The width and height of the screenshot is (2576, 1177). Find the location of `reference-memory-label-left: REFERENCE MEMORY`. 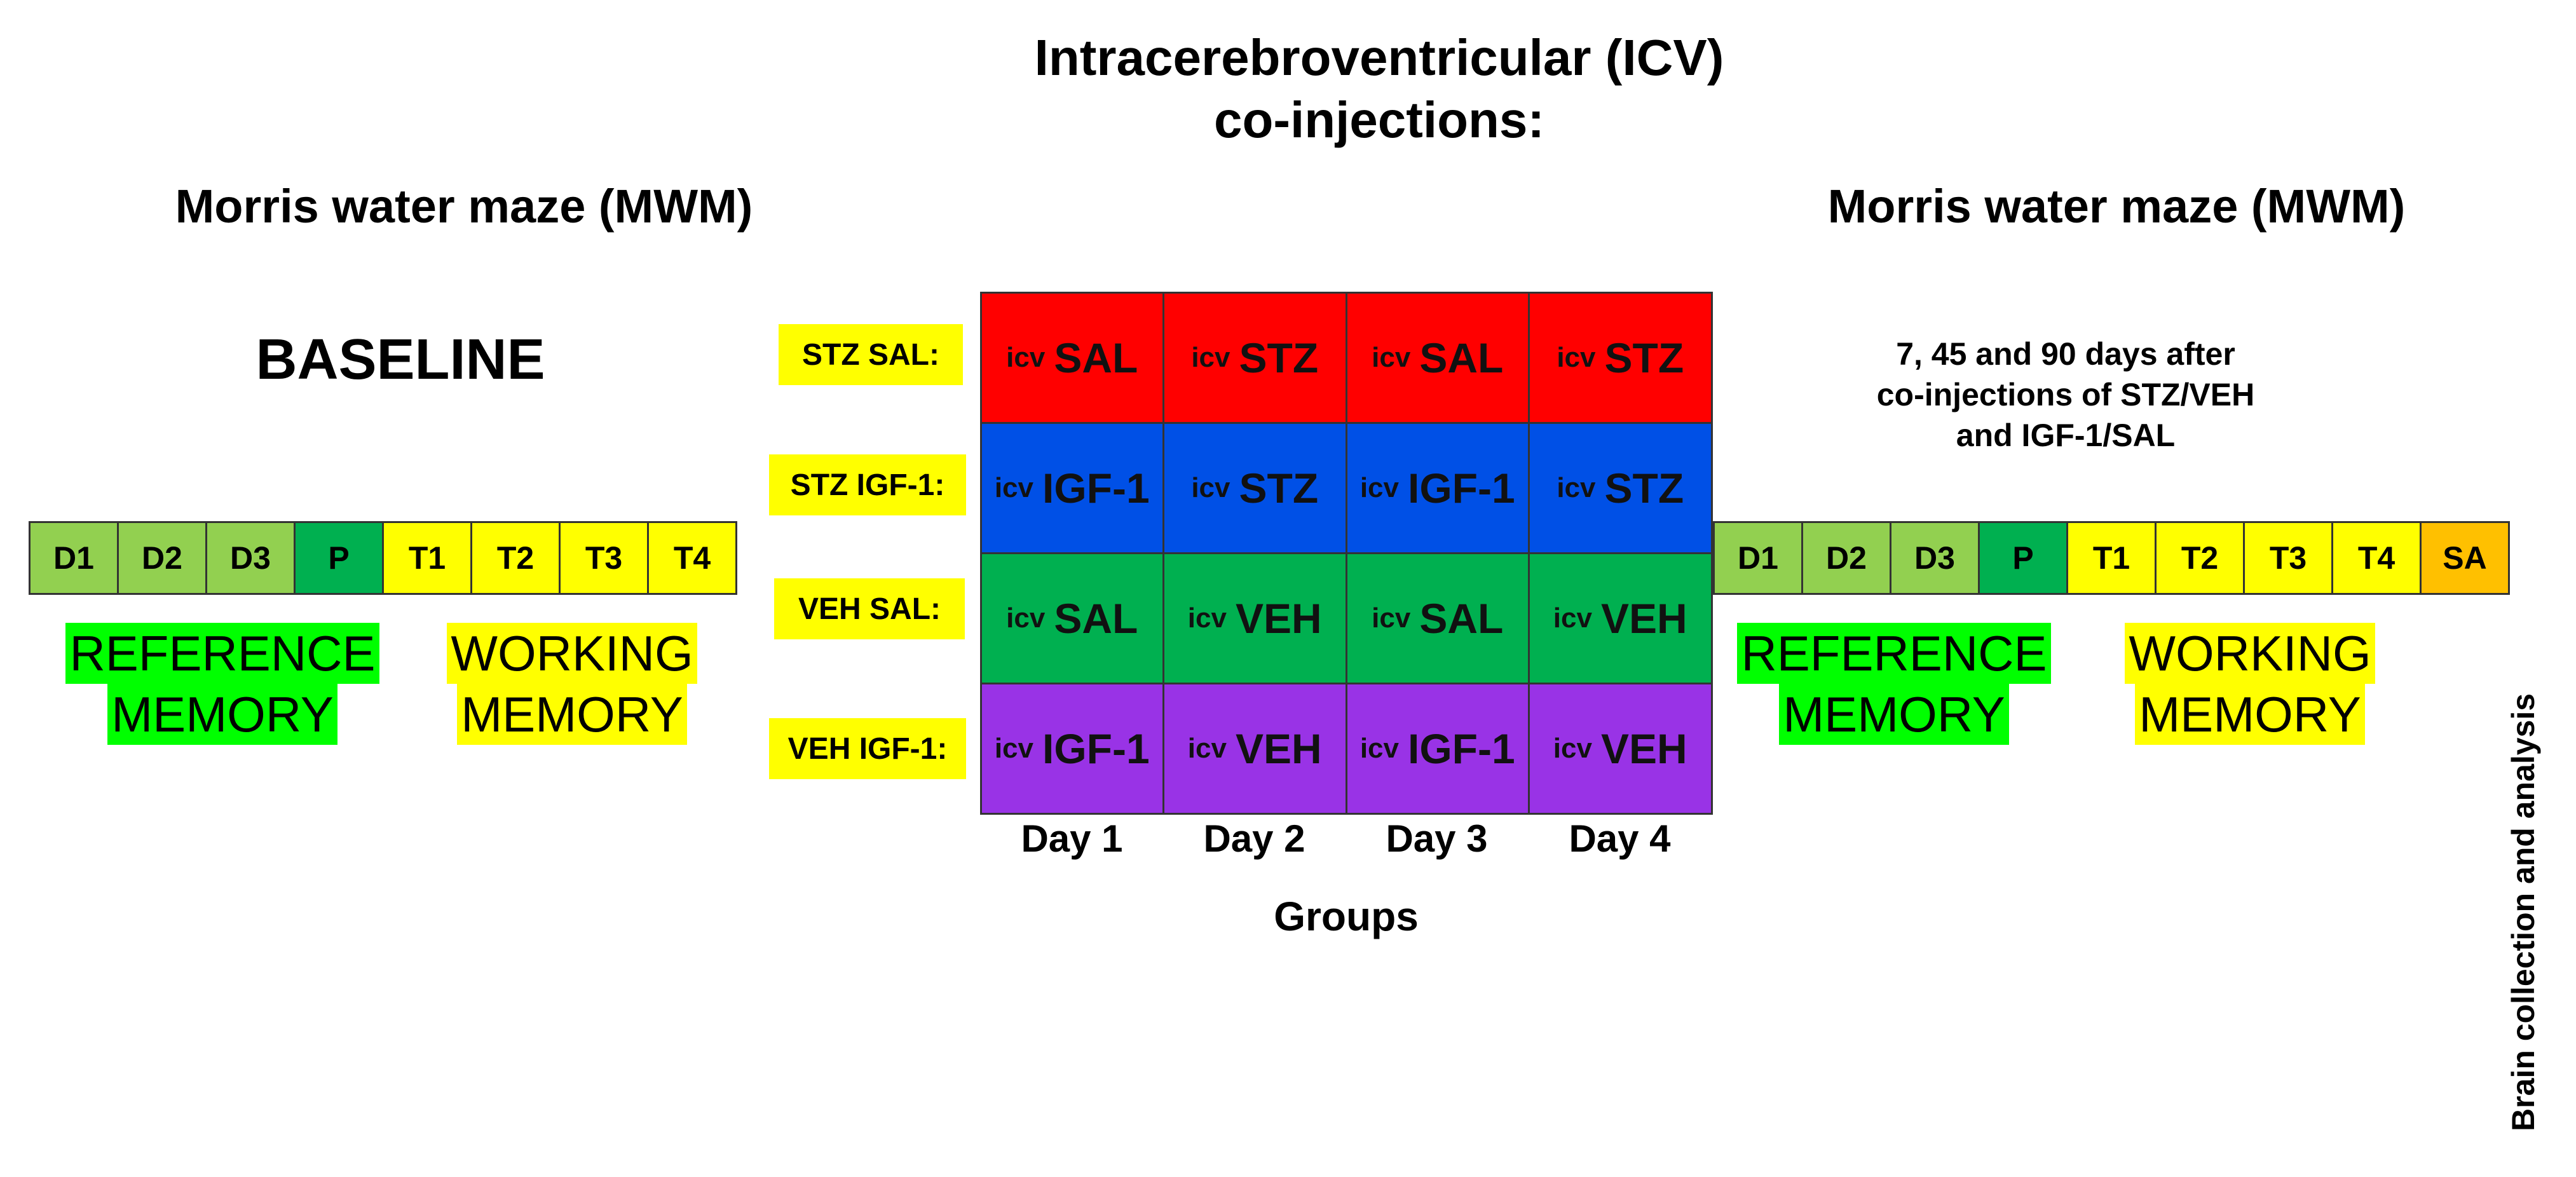

reference-memory-label-left: REFERENCE MEMORY is located at coordinates (222, 684).